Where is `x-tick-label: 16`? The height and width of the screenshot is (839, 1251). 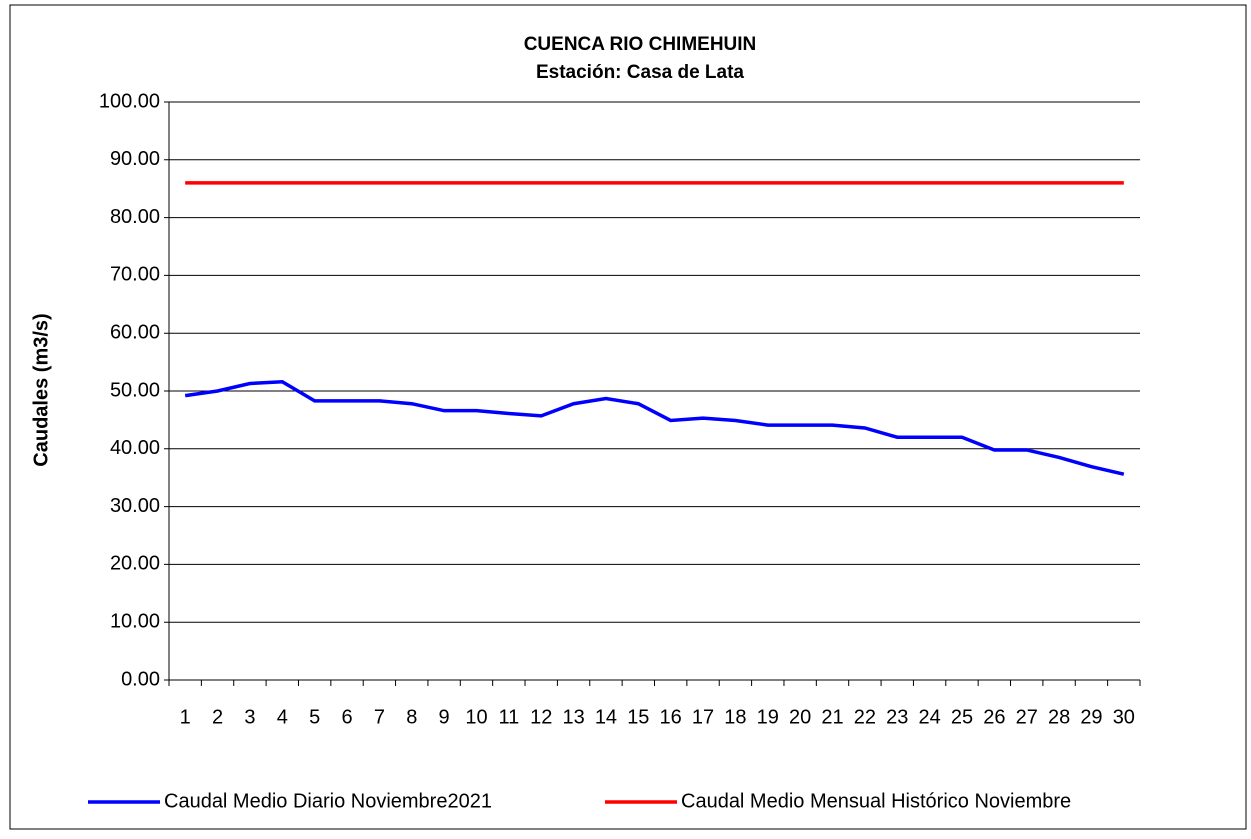 x-tick-label: 16 is located at coordinates (671, 717).